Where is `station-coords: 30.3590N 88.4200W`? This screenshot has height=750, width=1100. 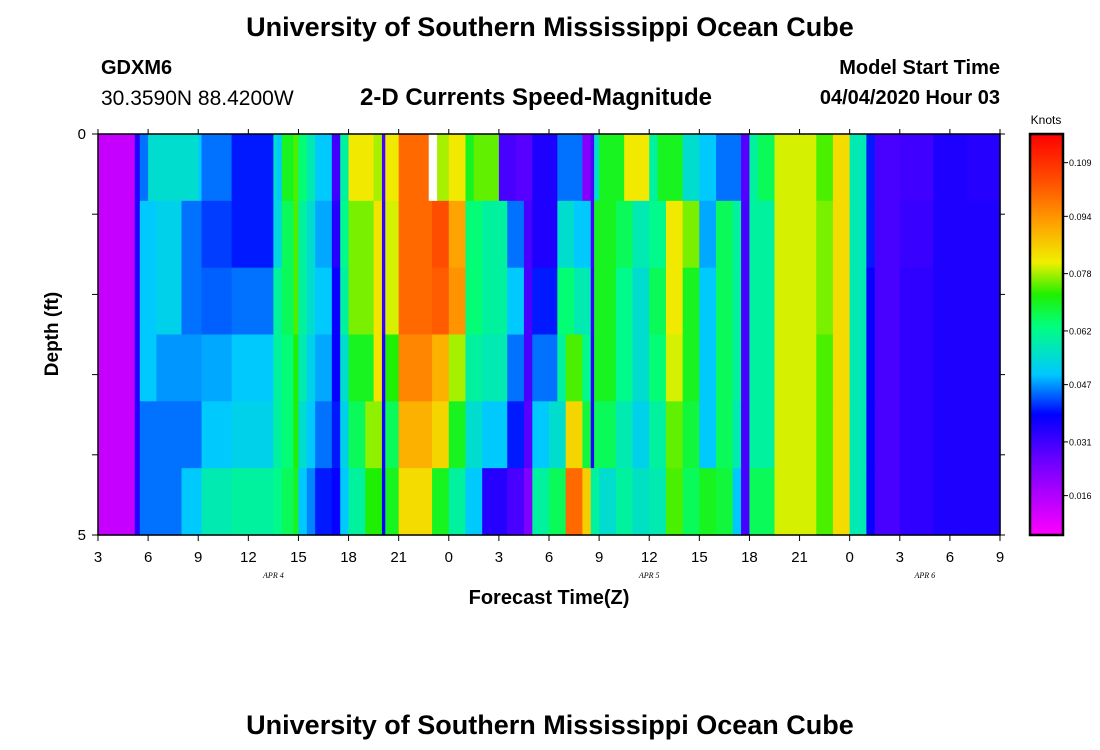 station-coords: 30.3590N 88.4200W is located at coordinates (197, 98).